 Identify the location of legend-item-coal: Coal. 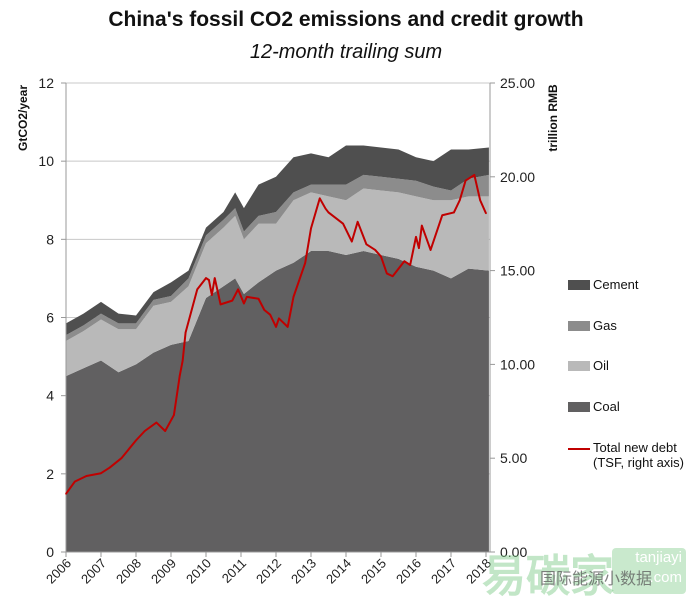
(594, 406).